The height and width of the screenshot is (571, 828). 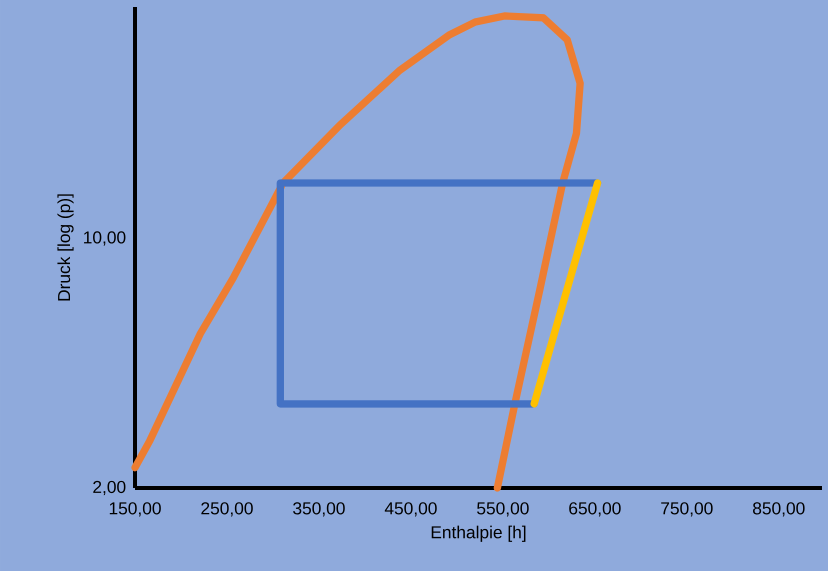 I want to click on x-tick-label: 750,00, so click(x=687, y=509).